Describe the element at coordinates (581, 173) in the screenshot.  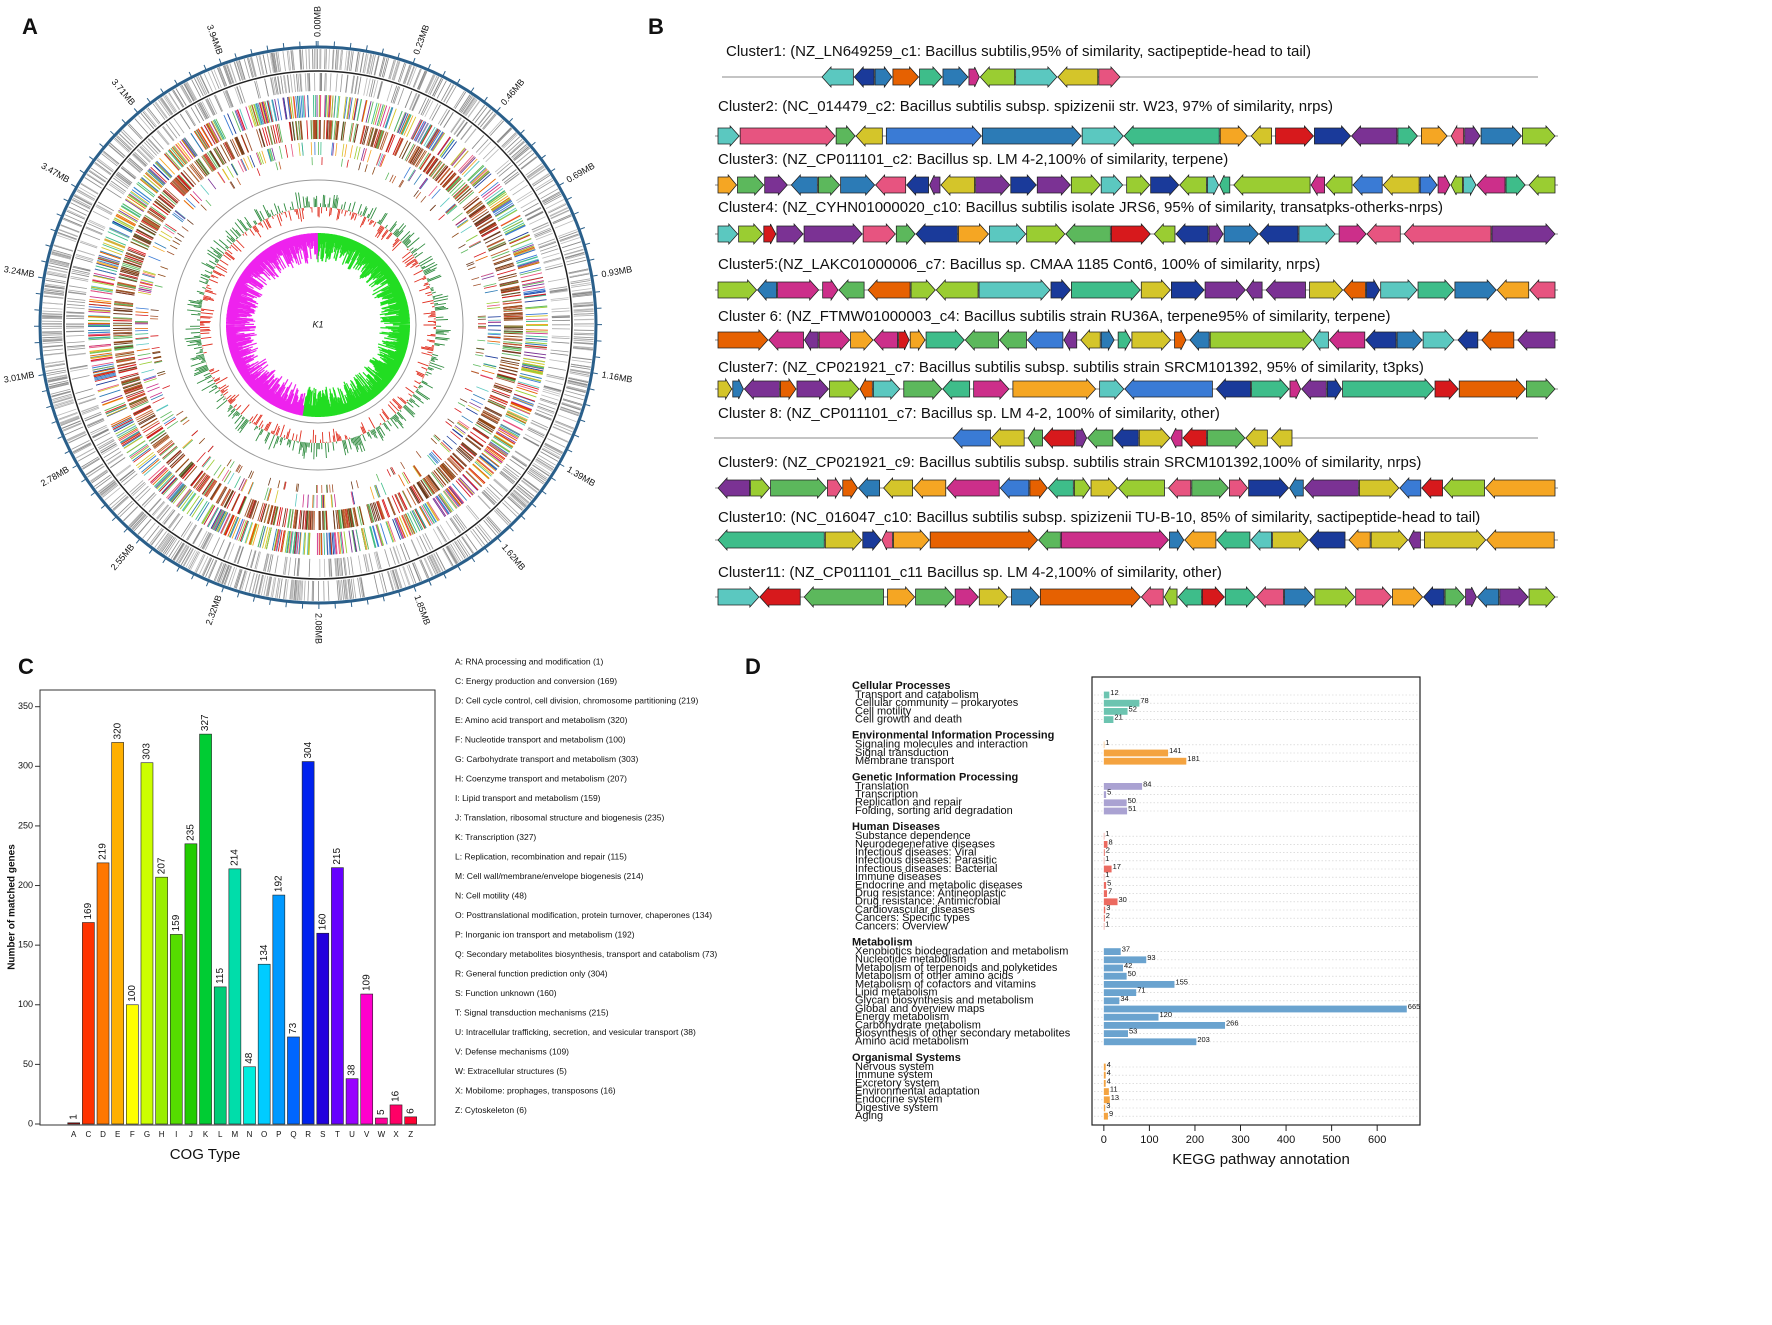
I see `position-label: 0.69MB` at that location.